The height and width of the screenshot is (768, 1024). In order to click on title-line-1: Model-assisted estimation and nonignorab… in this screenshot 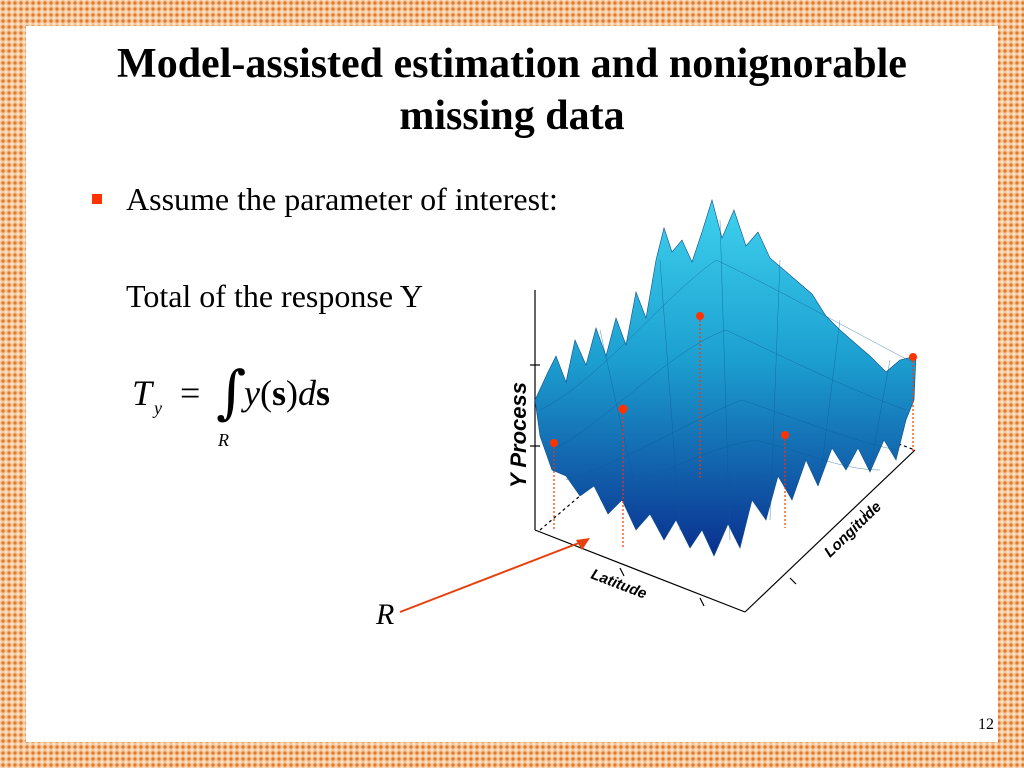, I will do `click(512, 64)`.